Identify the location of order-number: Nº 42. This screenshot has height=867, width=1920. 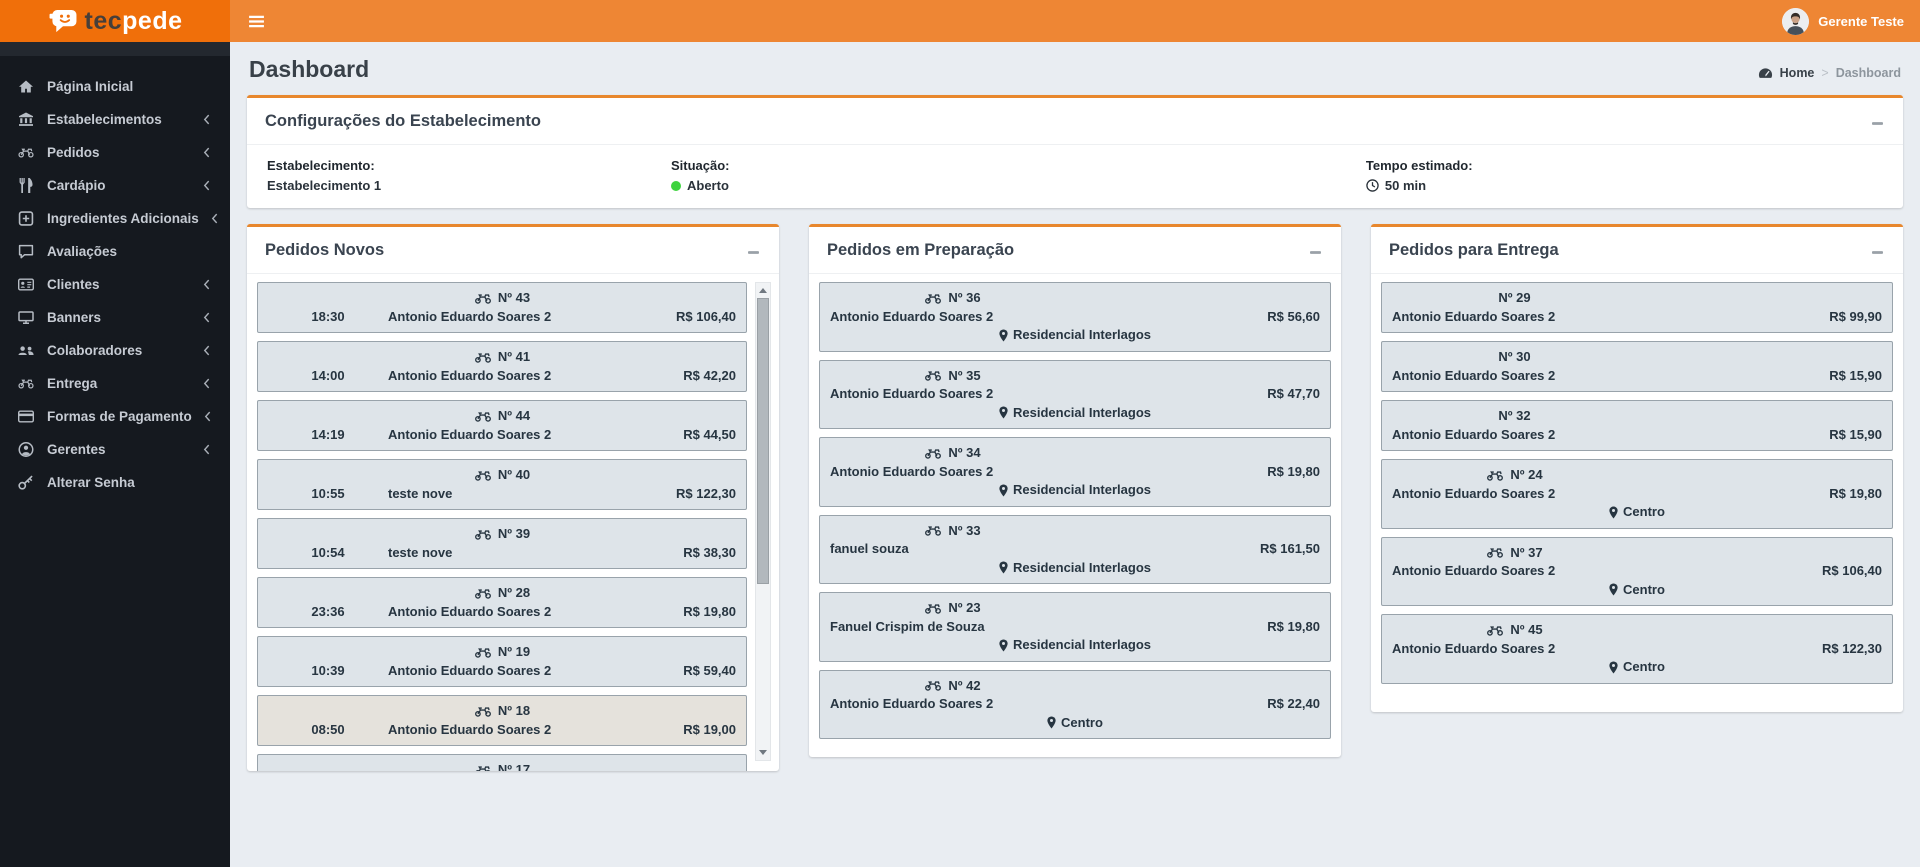
(964, 685).